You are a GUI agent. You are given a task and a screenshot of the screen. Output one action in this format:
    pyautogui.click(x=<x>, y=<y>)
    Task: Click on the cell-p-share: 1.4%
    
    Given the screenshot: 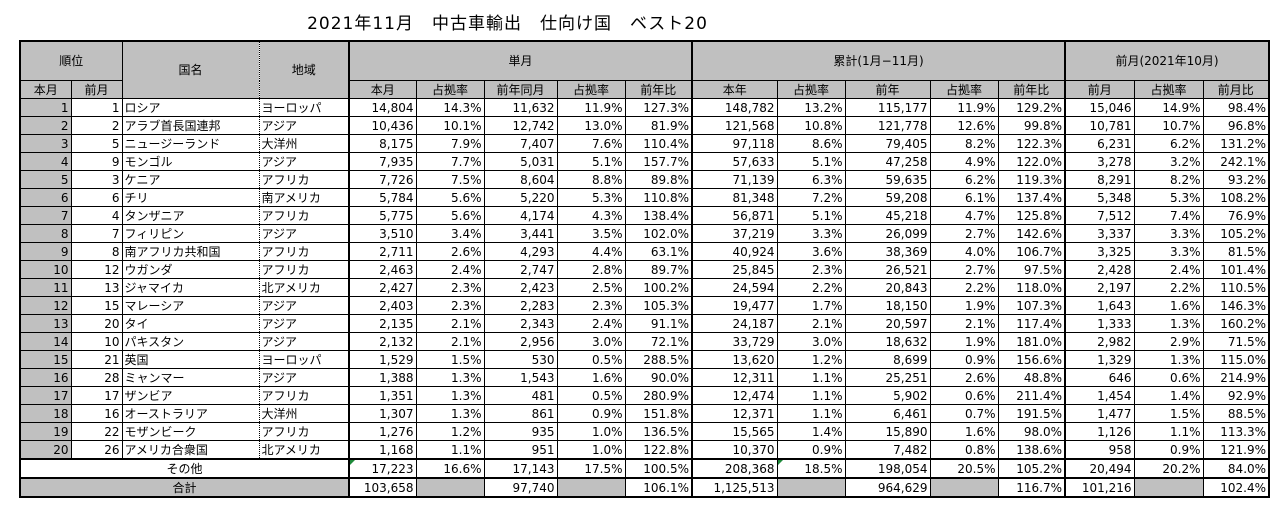 What is the action you would take?
    pyautogui.click(x=1168, y=395)
    